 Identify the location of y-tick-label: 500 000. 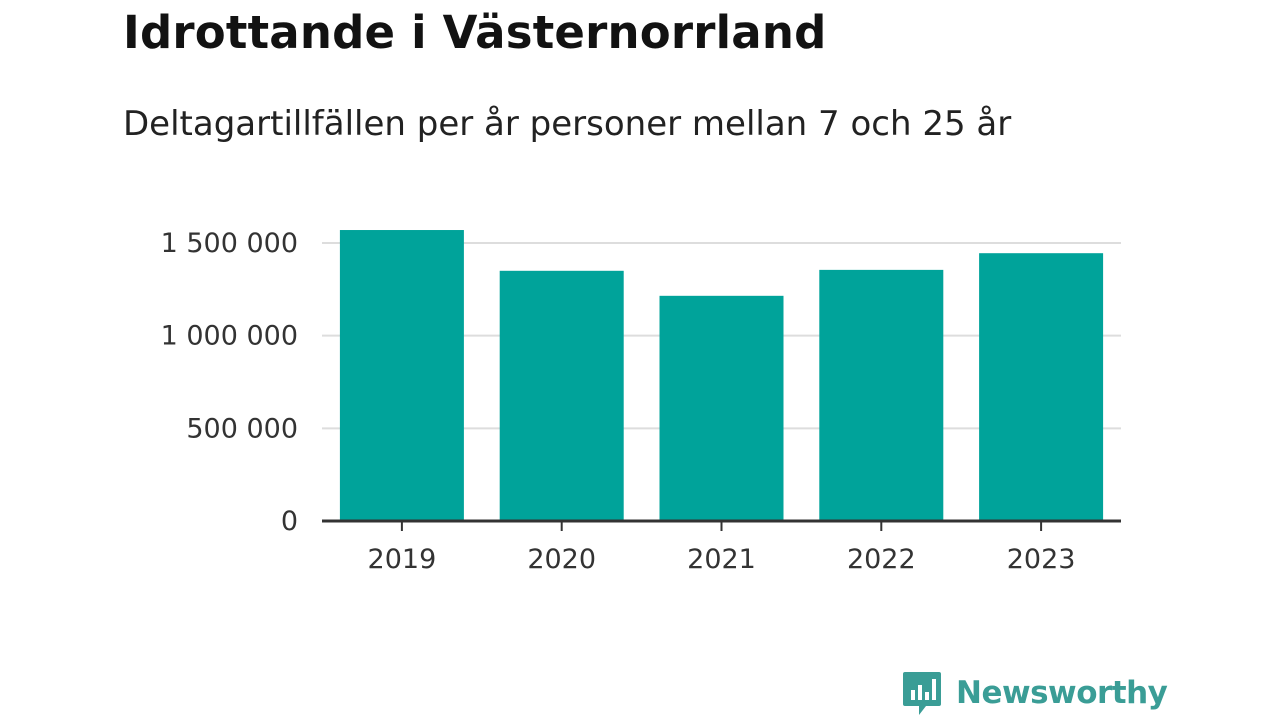
(242, 428).